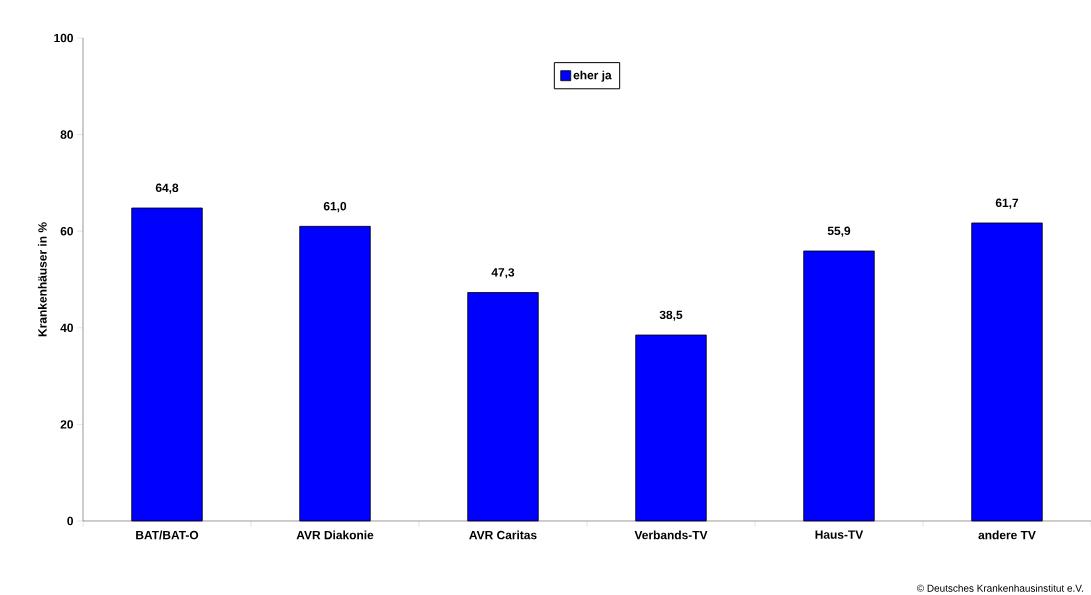 The width and height of the screenshot is (1091, 595). Describe the element at coordinates (671, 535) in the screenshot. I see `x-tick-label: Verbands-TV` at that location.